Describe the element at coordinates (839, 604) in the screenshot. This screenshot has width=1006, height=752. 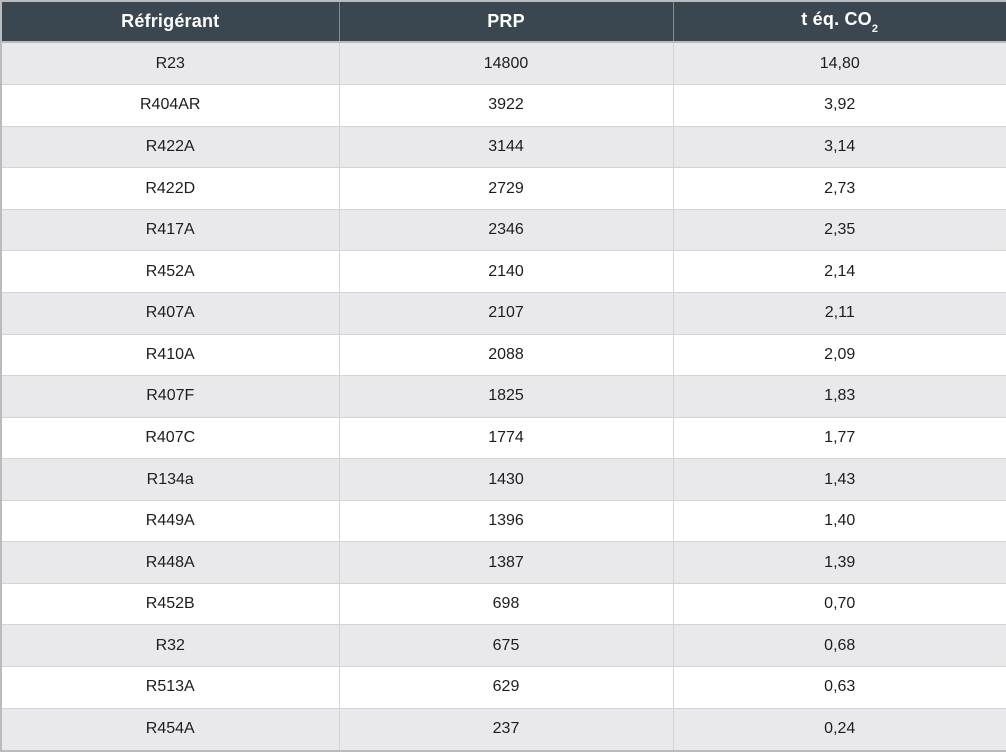
I see `table-cell-co2-equivalent: 0,70` at that location.